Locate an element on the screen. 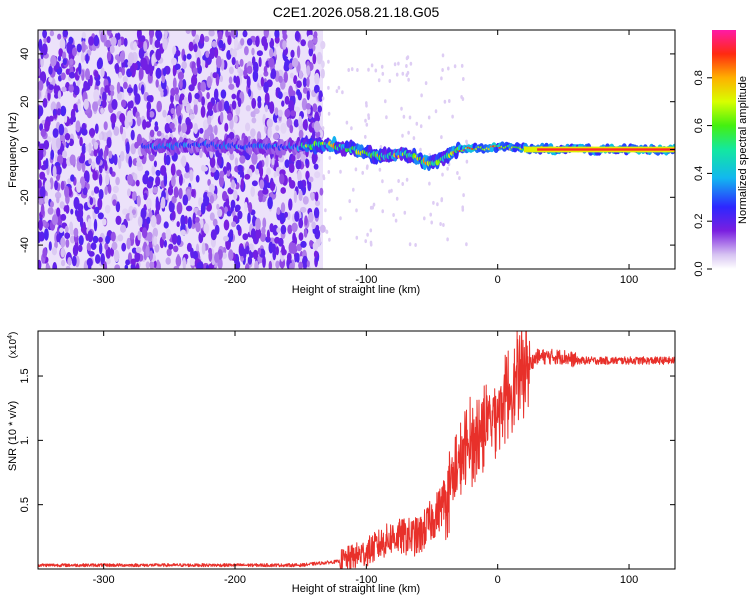  x-tick-label: -100 is located at coordinates (366, 280).